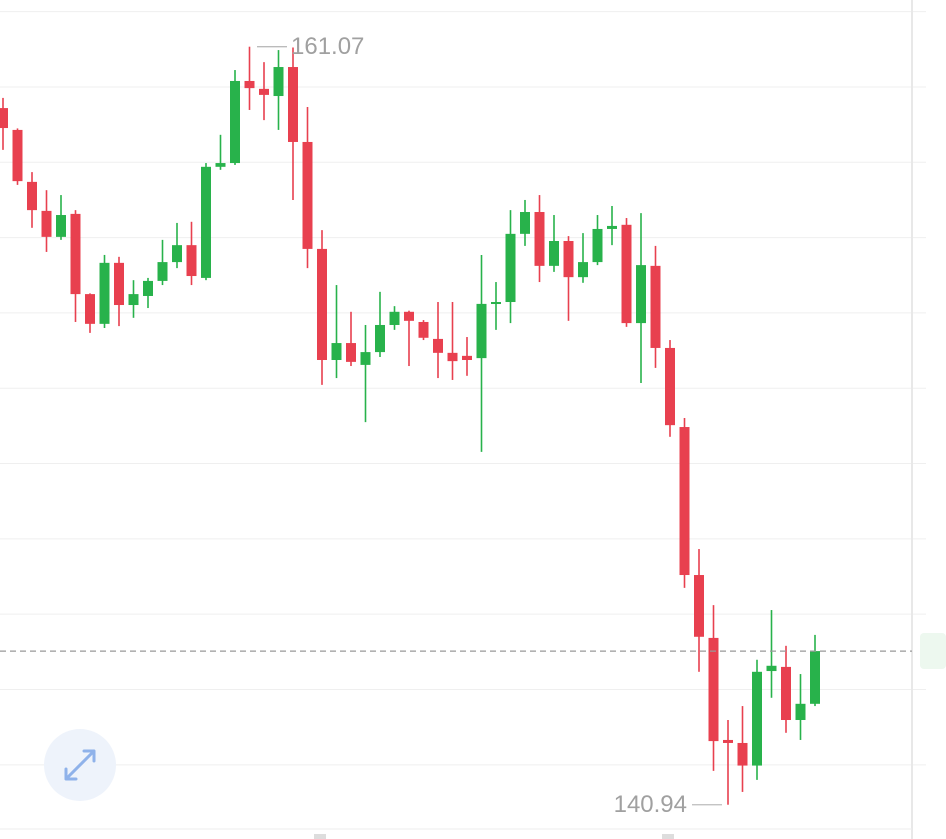  I want to click on expand-icon, so click(80, 765).